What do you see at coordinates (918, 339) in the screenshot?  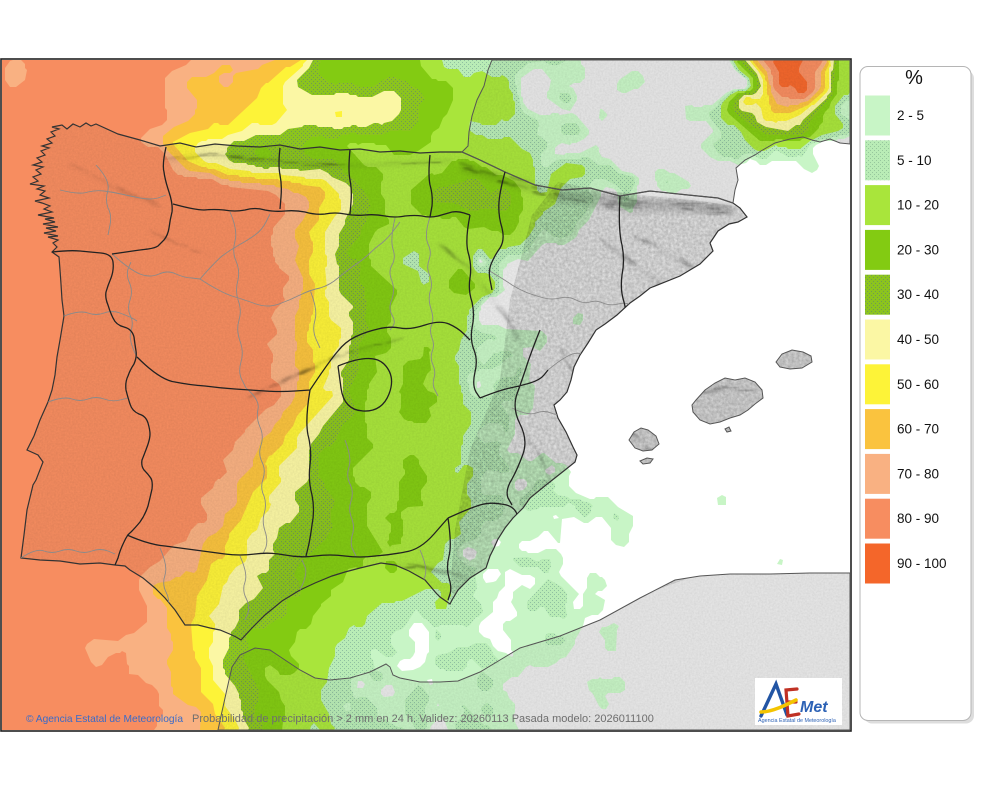 I see `svg-text: 40 - 50` at bounding box center [918, 339].